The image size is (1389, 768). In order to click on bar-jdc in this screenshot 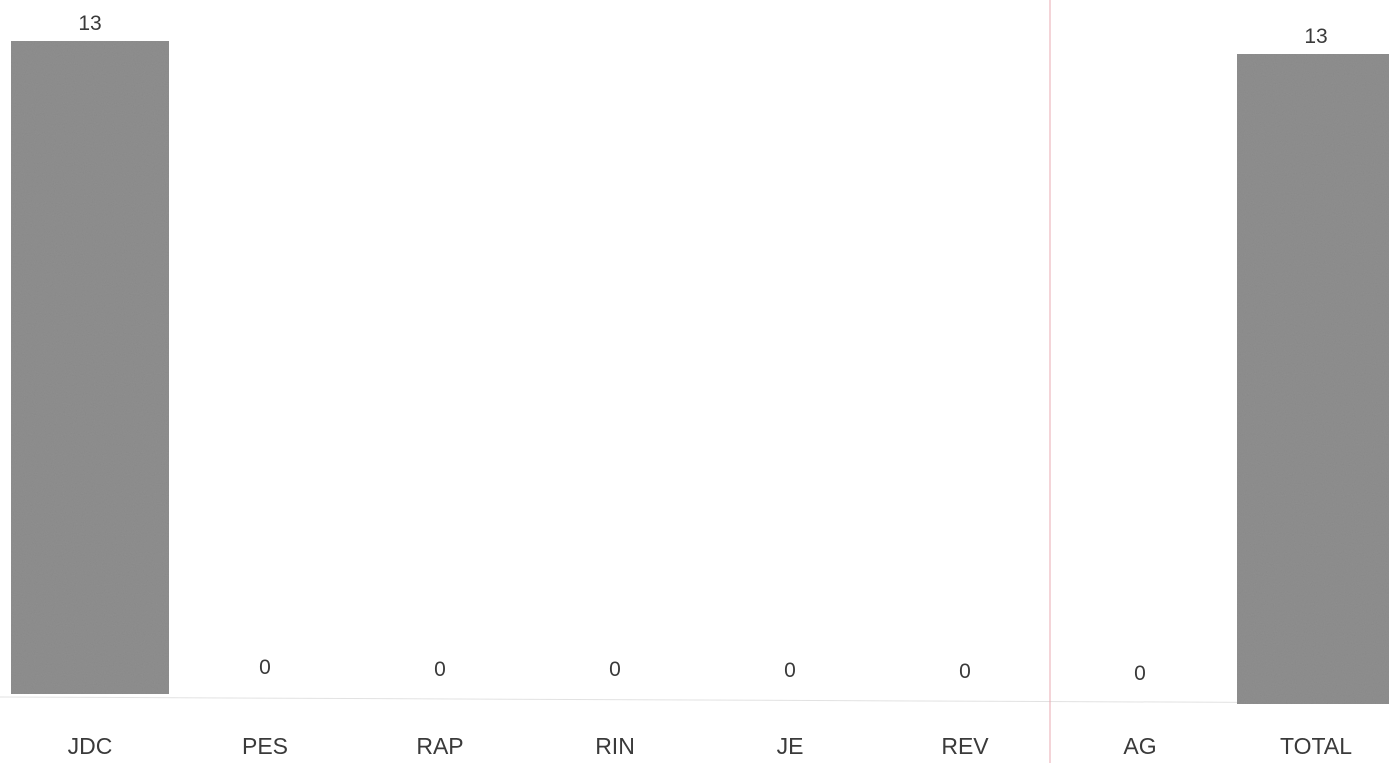, I will do `click(90, 367)`.